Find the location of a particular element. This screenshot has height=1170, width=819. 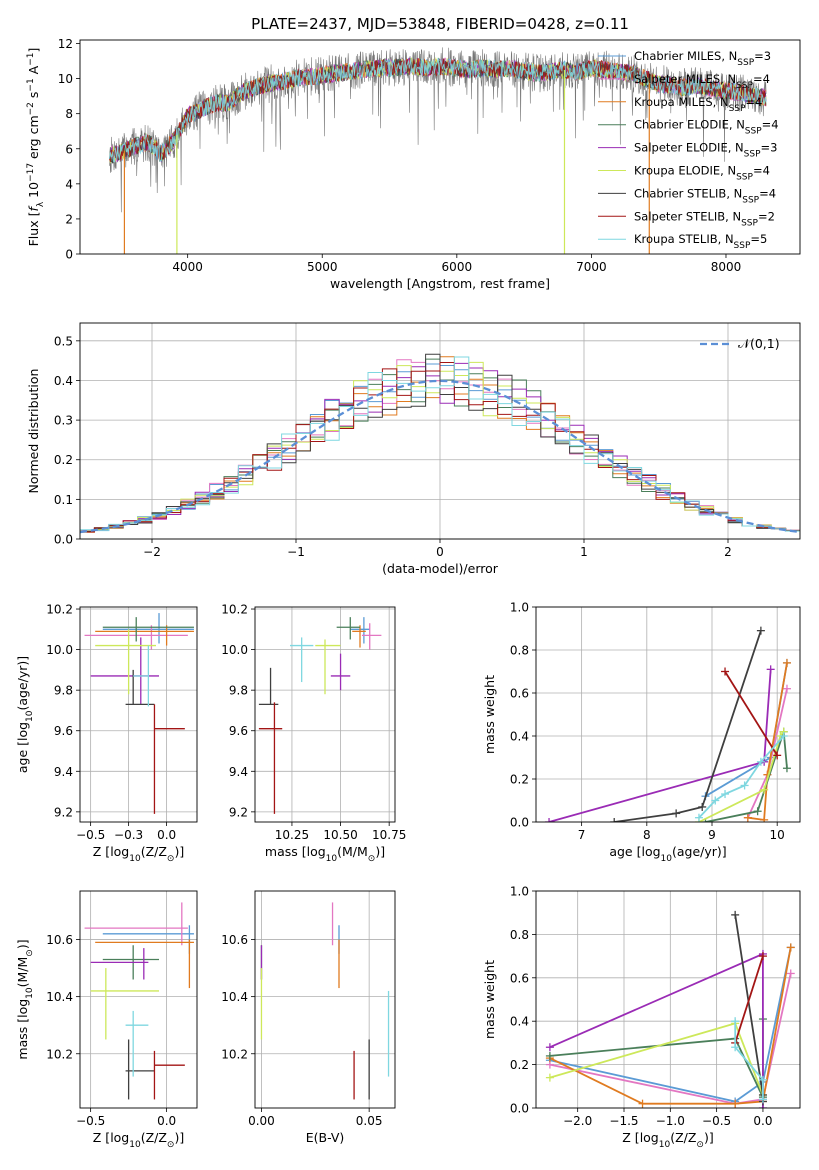

y-tick-label: 0 is located at coordinates (69, 255).